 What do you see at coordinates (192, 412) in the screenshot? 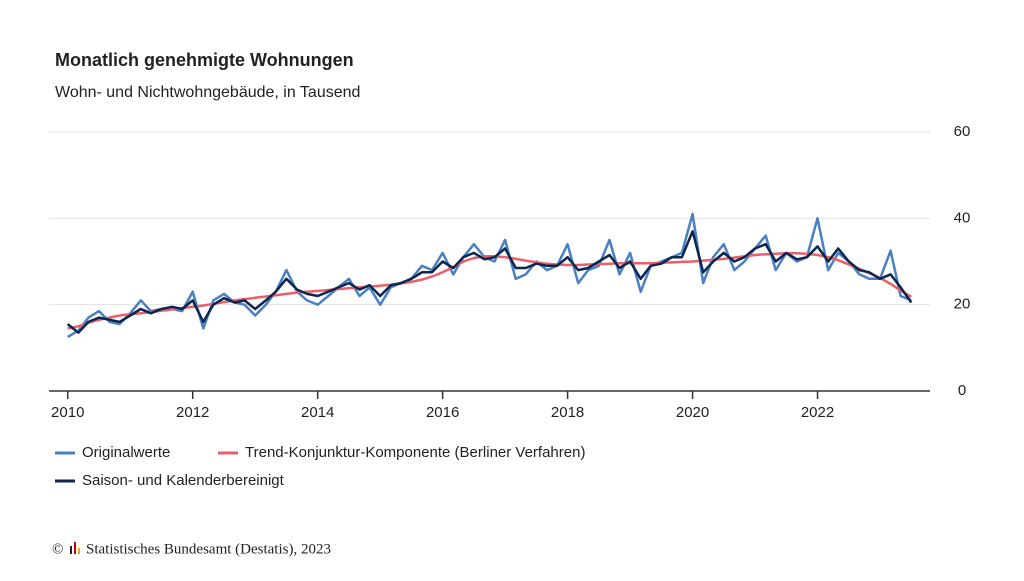
I see `x-tick-label: 2012` at bounding box center [192, 412].